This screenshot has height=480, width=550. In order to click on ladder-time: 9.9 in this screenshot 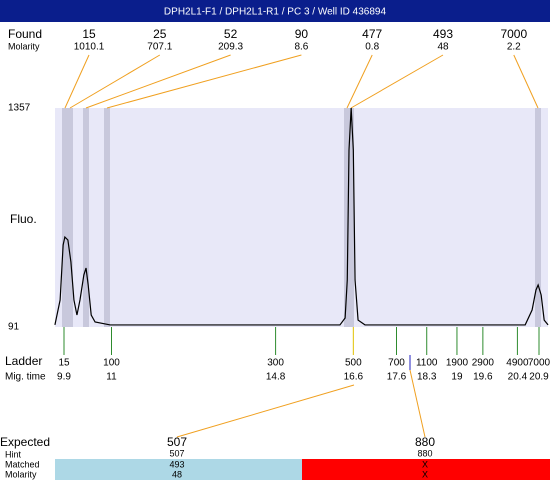, I will do `click(64, 377)`.